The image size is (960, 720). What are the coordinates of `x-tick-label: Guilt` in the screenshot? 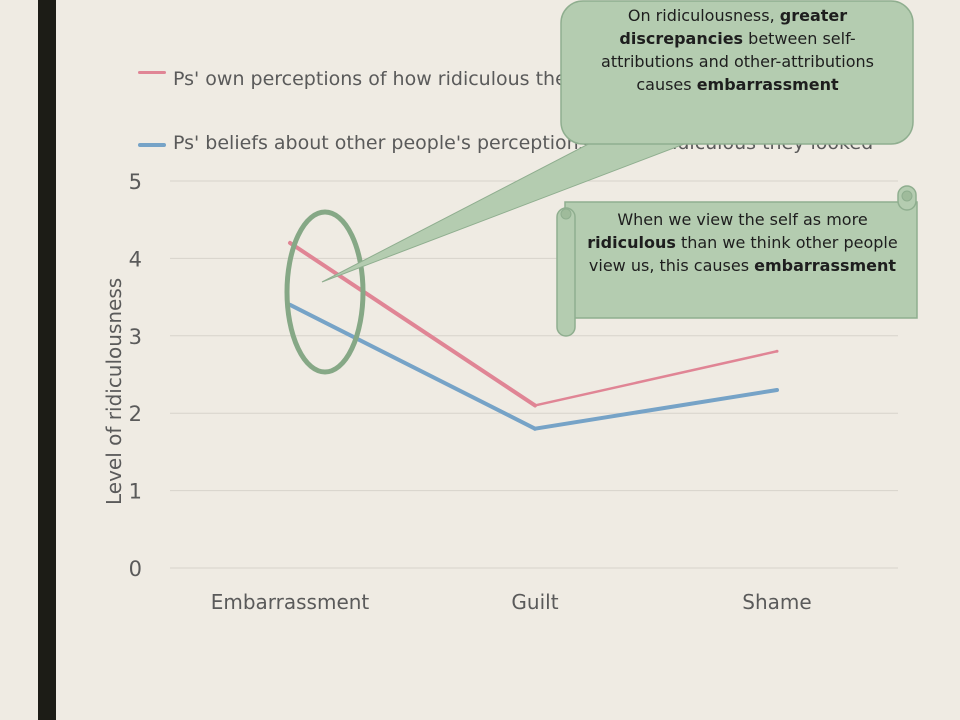 It's located at (534, 602).